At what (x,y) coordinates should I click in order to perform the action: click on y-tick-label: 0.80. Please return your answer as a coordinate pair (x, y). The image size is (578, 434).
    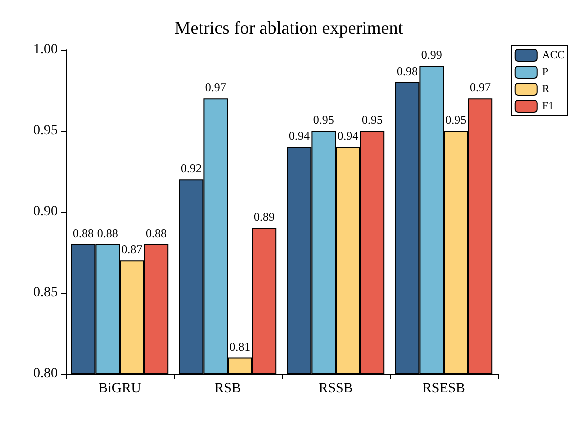
    Looking at the image, I should click on (46, 374).